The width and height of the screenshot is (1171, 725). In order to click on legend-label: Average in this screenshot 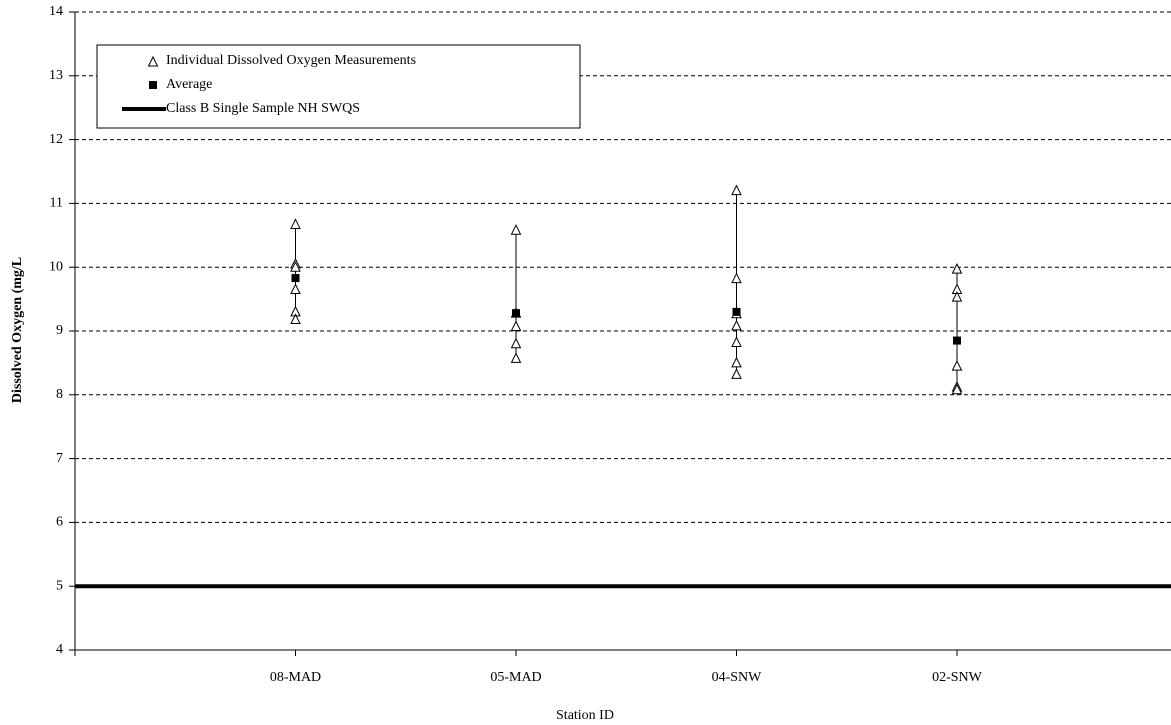, I will do `click(189, 84)`.